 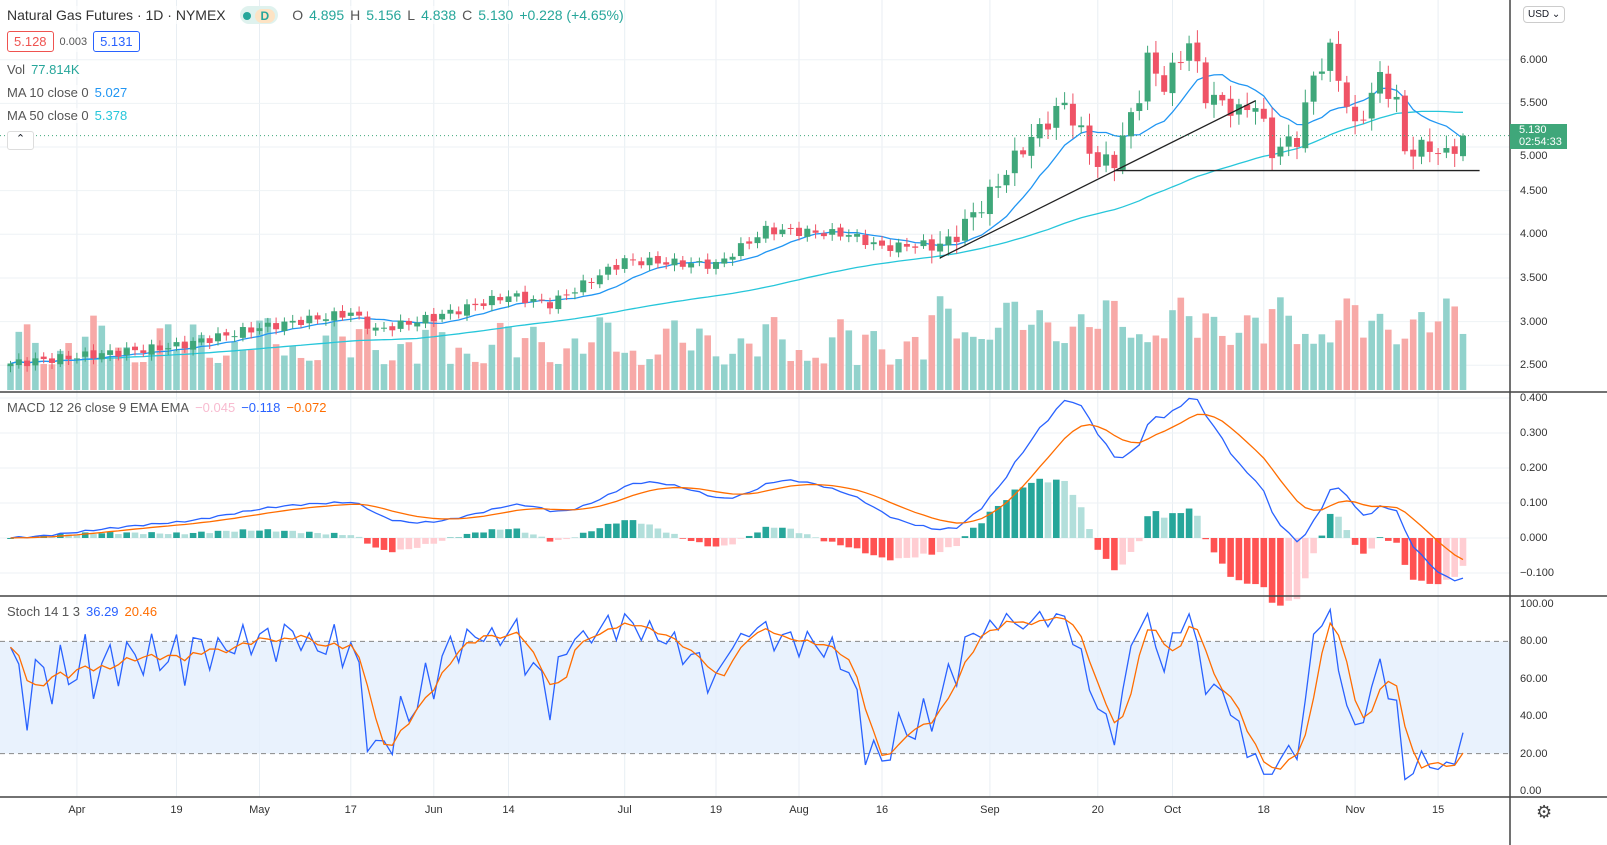 I want to click on sell-button: 5.128, so click(x=30, y=41).